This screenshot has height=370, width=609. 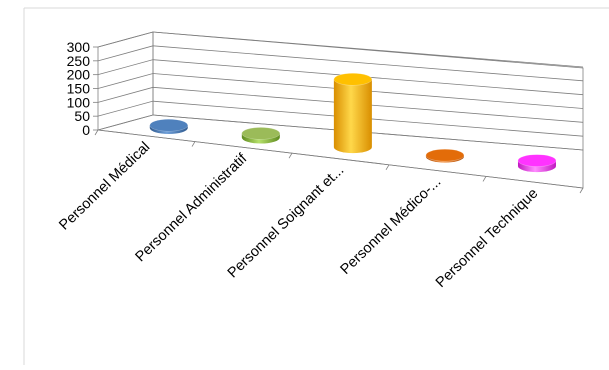 What do you see at coordinates (340, 159) in the screenshot?
I see `floor-front-edge` at bounding box center [340, 159].